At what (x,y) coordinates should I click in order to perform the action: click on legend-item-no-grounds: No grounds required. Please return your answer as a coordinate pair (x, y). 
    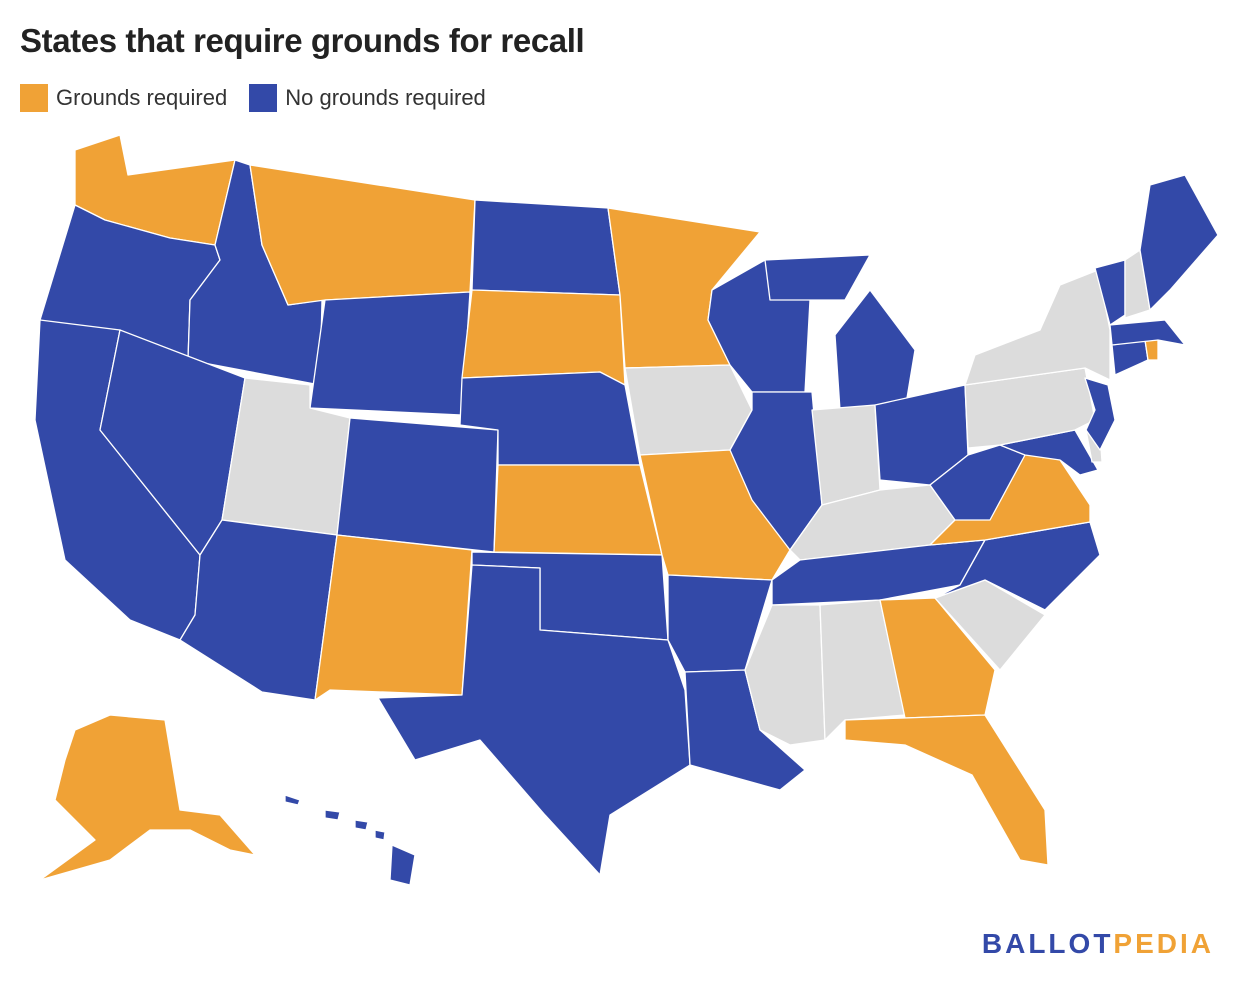
    Looking at the image, I should click on (367, 98).